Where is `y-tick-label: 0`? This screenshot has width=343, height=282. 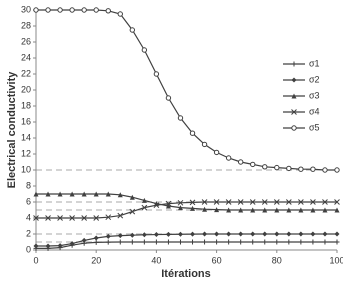
y-tick-label: 0 is located at coordinates (28, 249).